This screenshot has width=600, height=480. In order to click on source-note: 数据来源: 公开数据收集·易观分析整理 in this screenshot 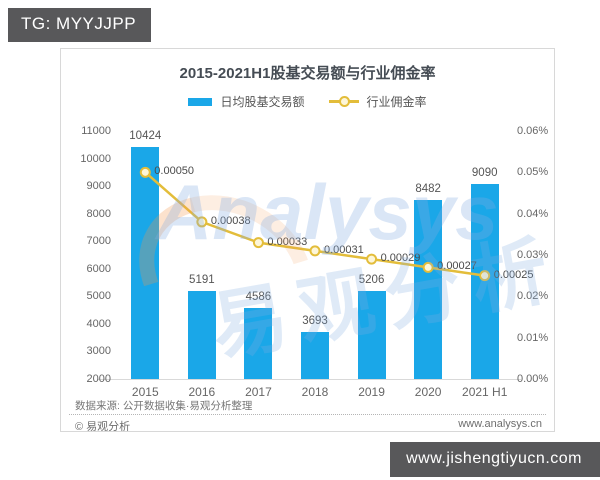, I will do `click(164, 406)`.